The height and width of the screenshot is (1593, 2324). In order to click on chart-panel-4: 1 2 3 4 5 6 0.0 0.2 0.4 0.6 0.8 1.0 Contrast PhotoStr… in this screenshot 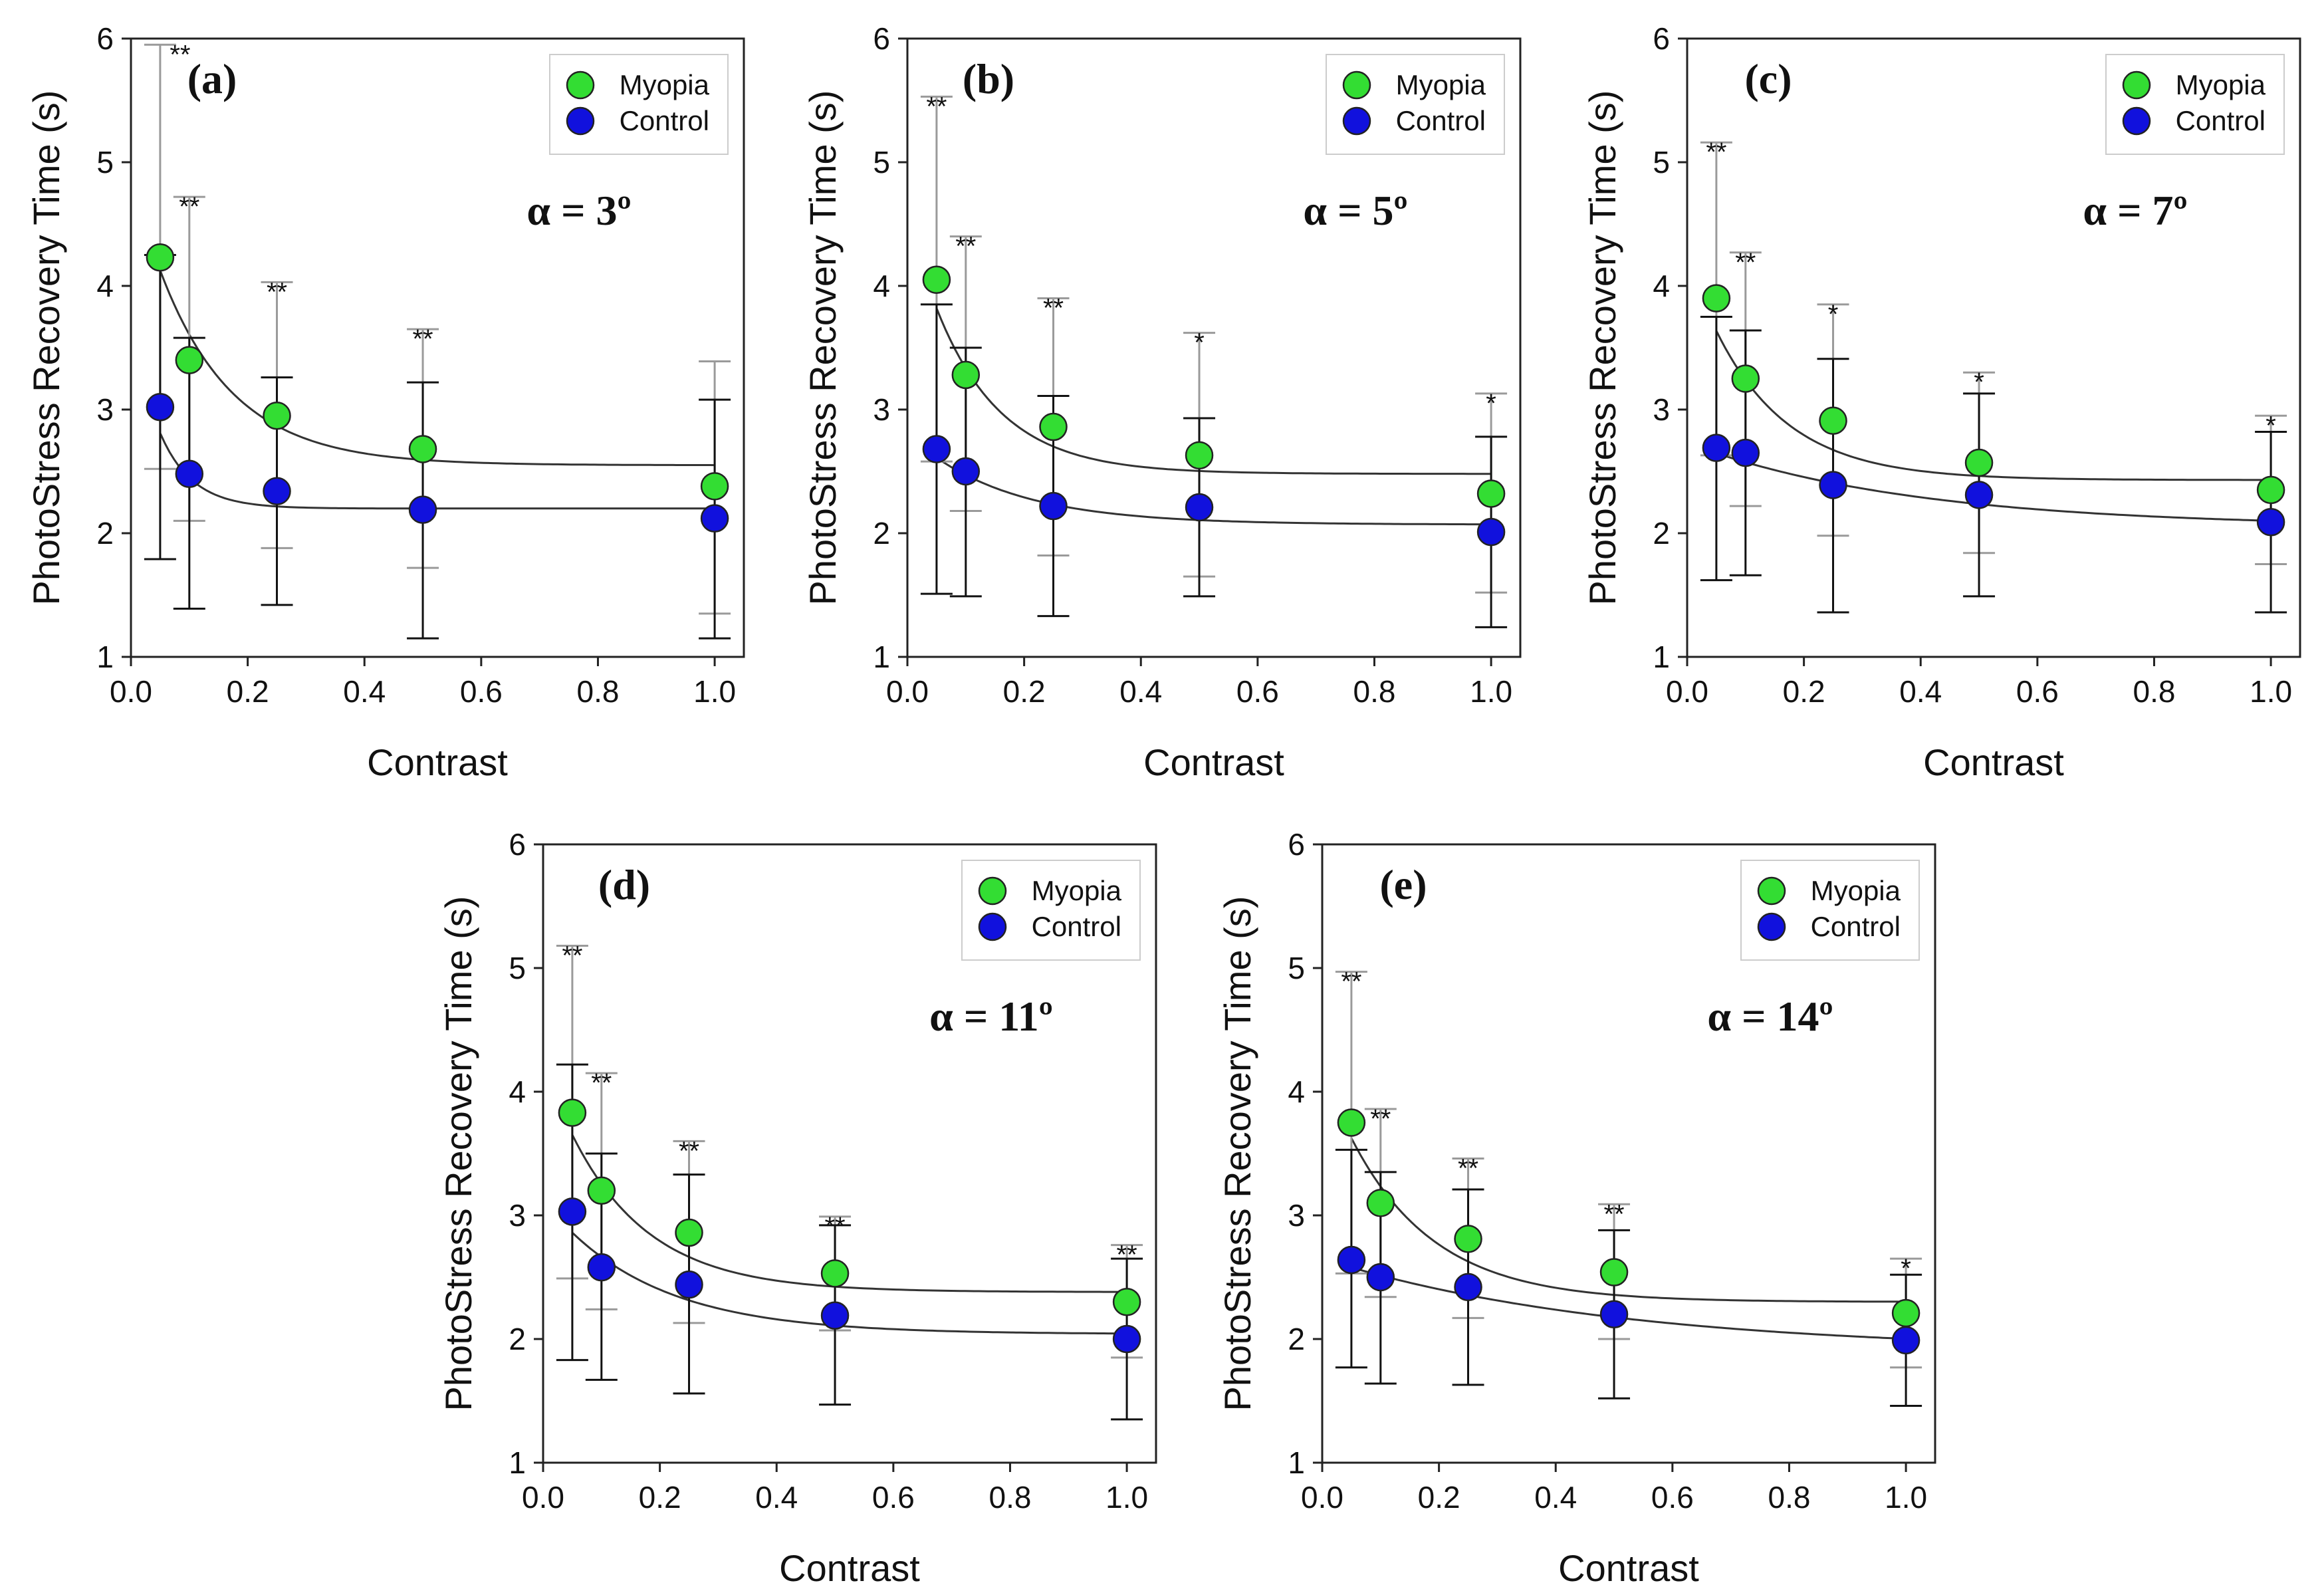, I will do `click(797, 1208)`.